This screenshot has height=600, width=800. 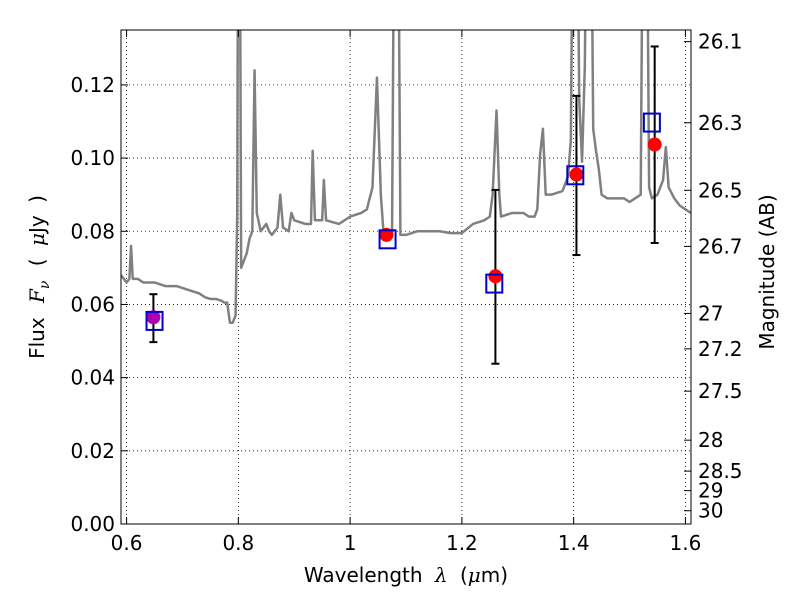 What do you see at coordinates (92, 158) in the screenshot?
I see `y-tick-label: 0.10` at bounding box center [92, 158].